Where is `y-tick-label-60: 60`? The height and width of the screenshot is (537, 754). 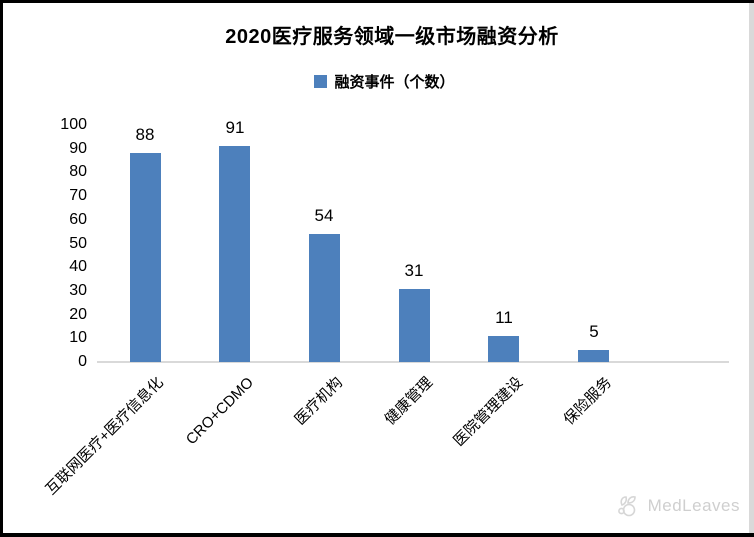 y-tick-label-60: 60 is located at coordinates (78, 219).